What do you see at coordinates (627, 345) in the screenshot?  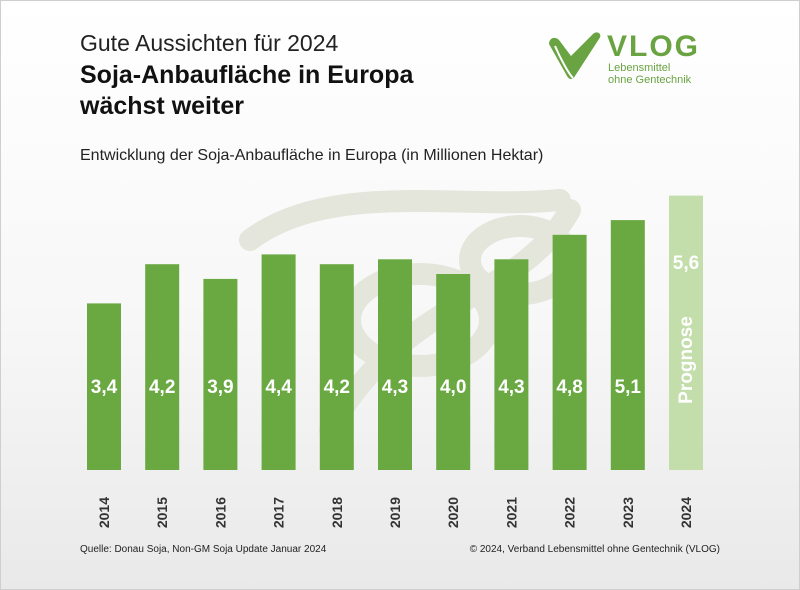 I see `bar-2023` at bounding box center [627, 345].